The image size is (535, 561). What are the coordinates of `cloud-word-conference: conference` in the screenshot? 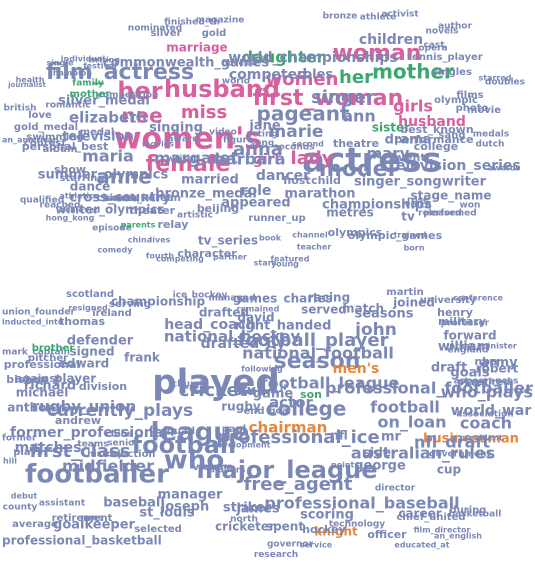 It's located at (478, 298).